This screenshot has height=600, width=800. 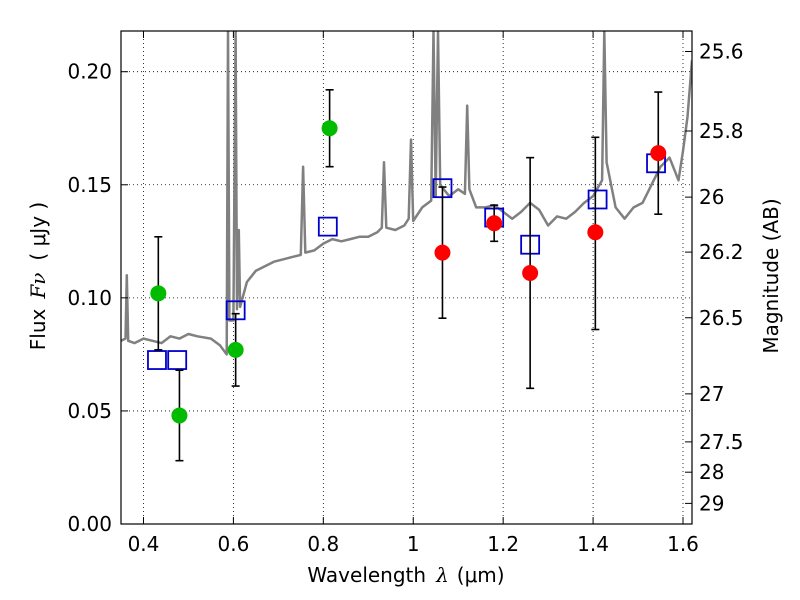 I want to click on y-tick-label: 0.20, so click(x=89, y=72).